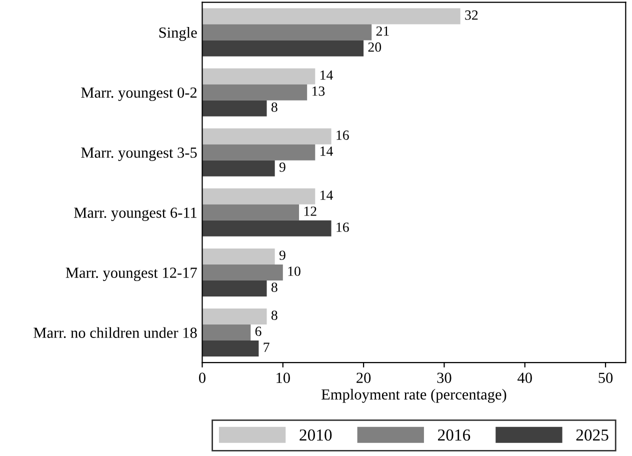  Describe the element at coordinates (363, 377) in the screenshot. I see `x-tick-label: 20` at that location.